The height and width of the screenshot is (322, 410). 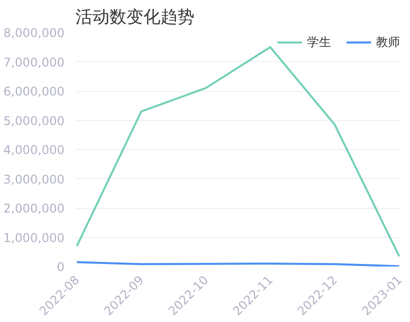 I want to click on y-tick-label: 4,000,000, so click(x=34, y=150).